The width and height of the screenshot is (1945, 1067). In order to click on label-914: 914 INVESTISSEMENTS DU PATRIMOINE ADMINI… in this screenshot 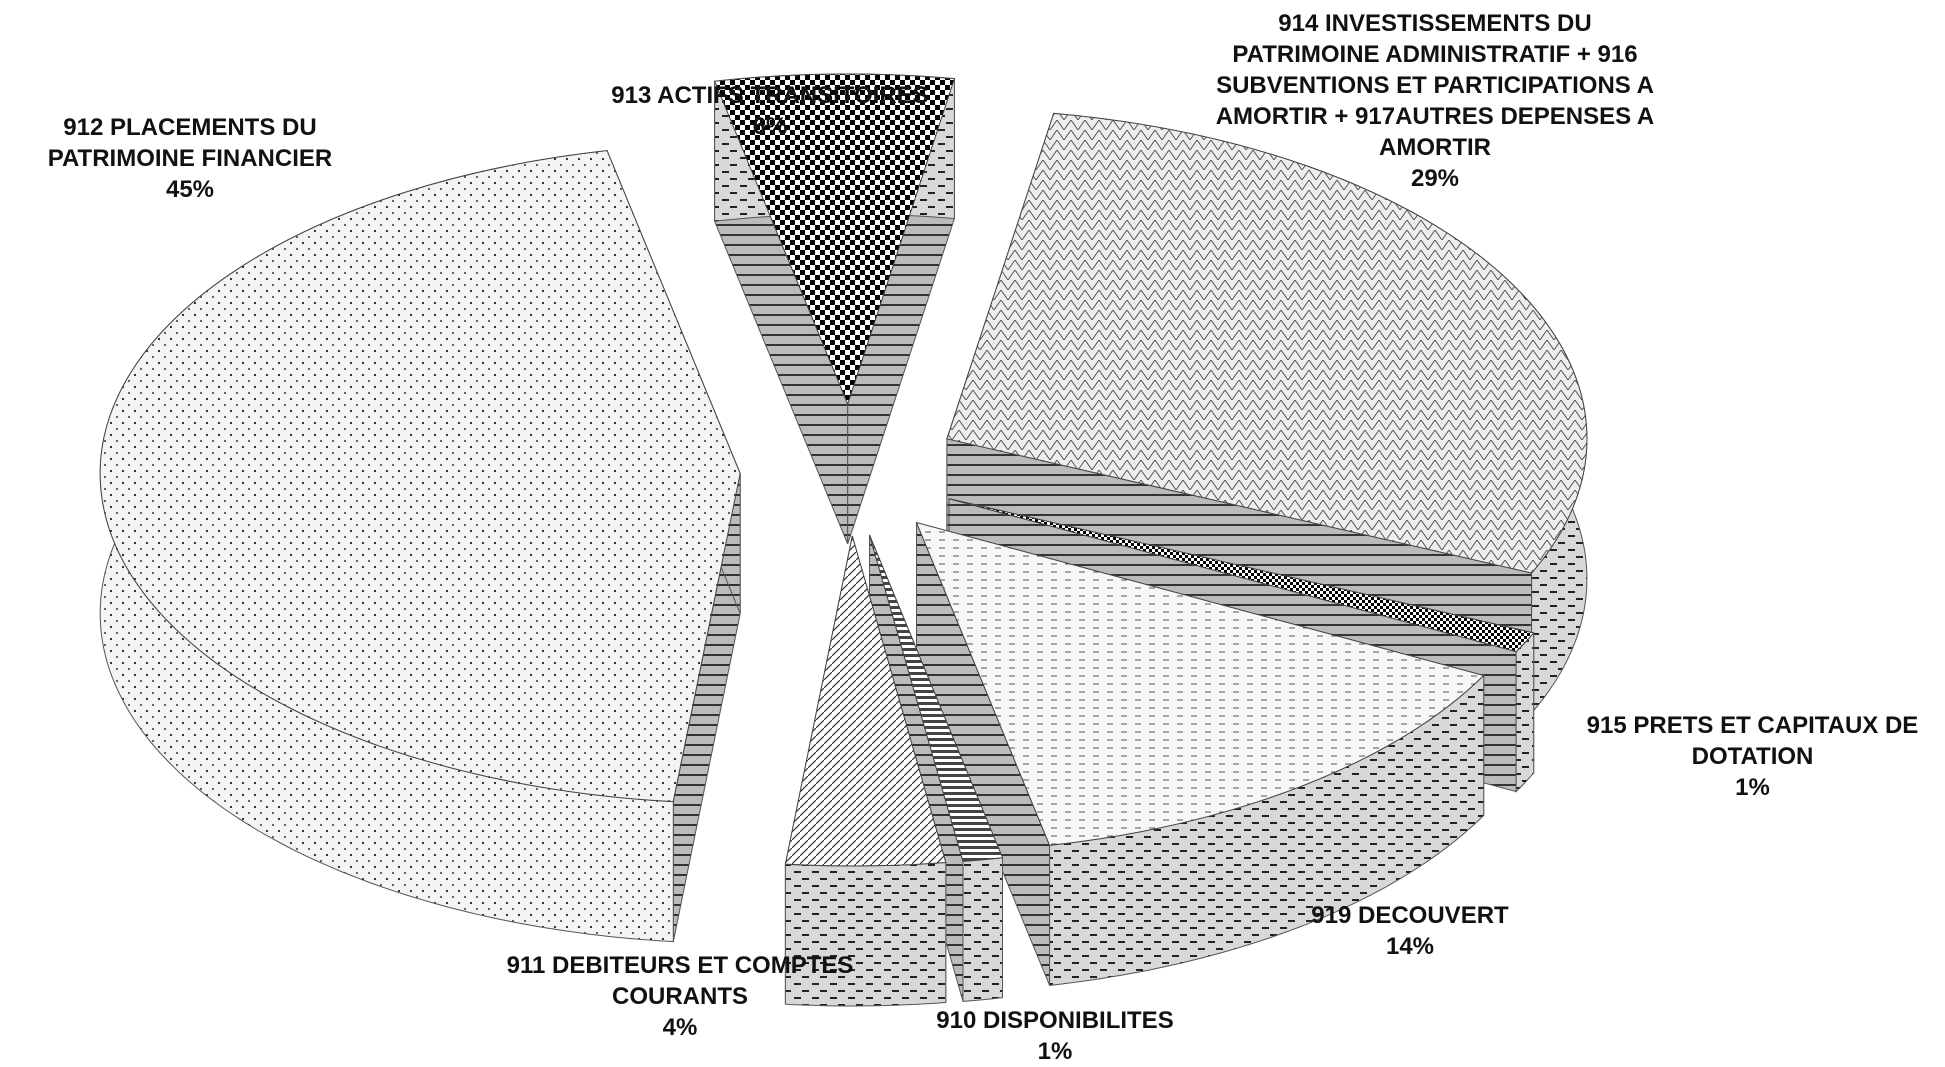, I will do `click(1435, 101)`.